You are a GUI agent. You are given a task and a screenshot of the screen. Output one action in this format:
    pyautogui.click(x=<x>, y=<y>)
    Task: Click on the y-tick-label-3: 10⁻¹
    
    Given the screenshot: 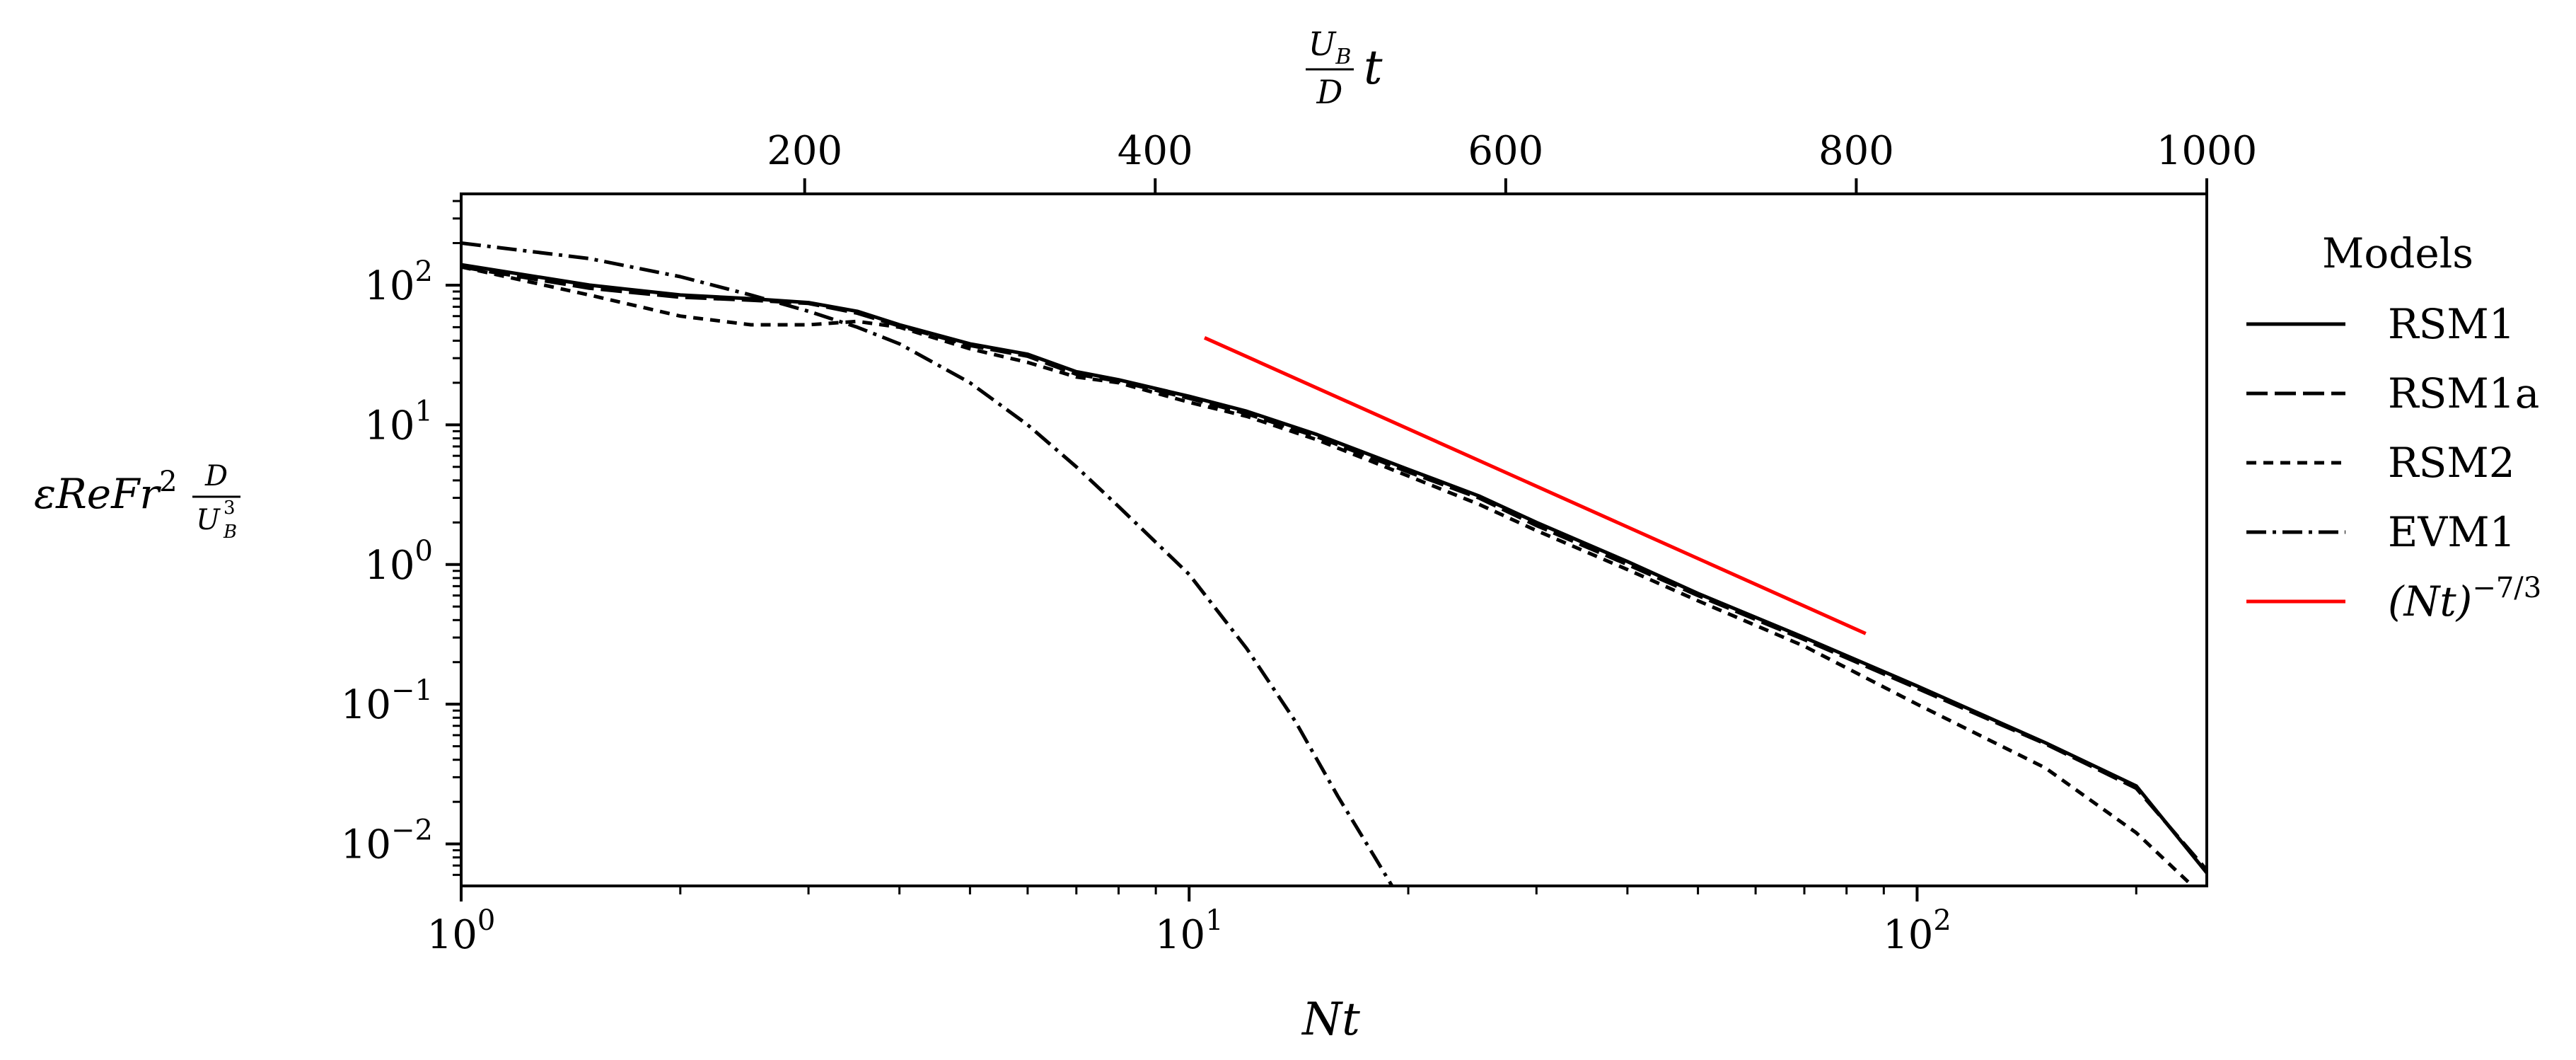 What is the action you would take?
    pyautogui.click(x=387, y=701)
    